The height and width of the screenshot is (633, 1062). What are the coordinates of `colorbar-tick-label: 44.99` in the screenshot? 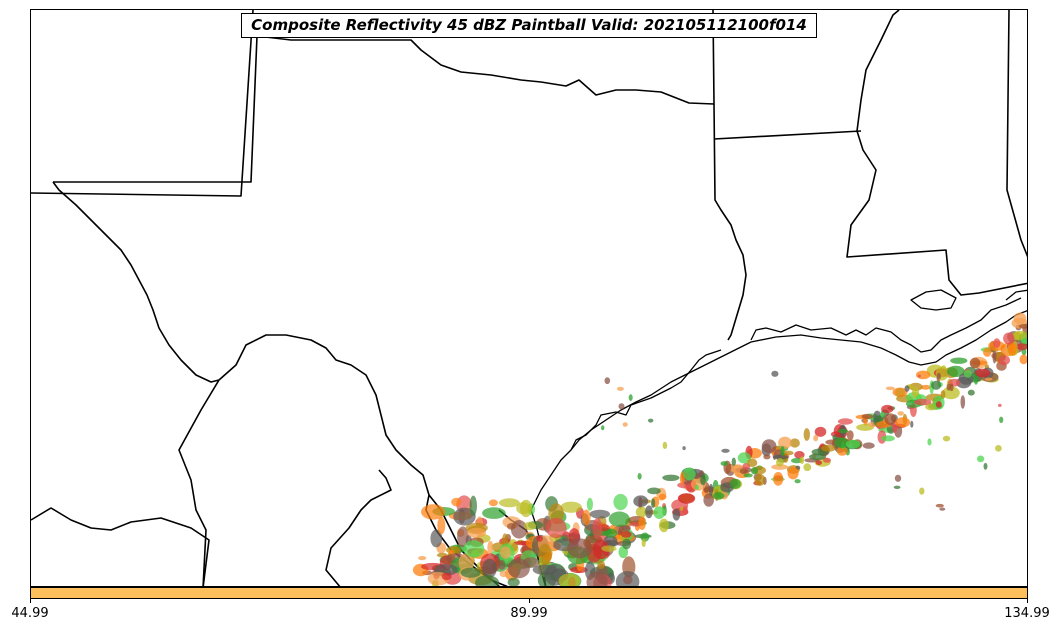 It's located at (30, 613).